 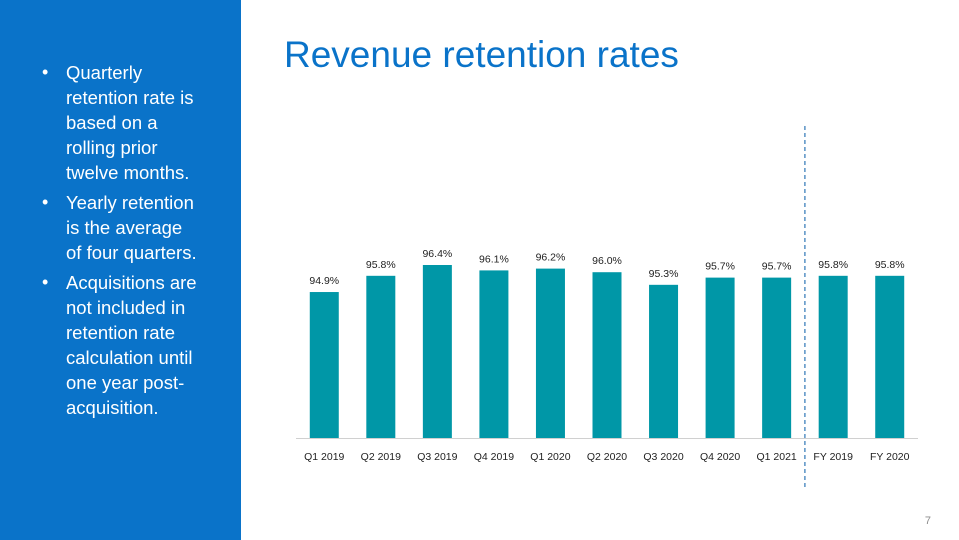 I want to click on value-label-5: 96.0%, so click(x=607, y=261).